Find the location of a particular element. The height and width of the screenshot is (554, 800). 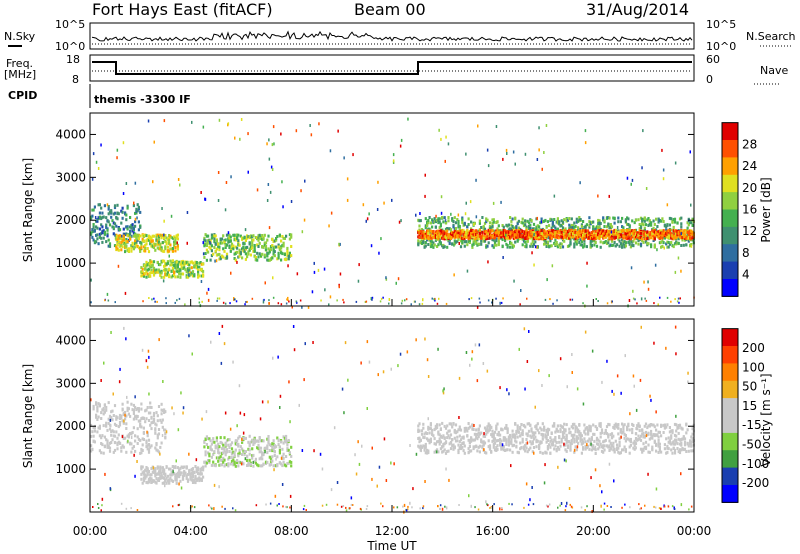

freq-tick-top: 18 is located at coordinates (73, 59).